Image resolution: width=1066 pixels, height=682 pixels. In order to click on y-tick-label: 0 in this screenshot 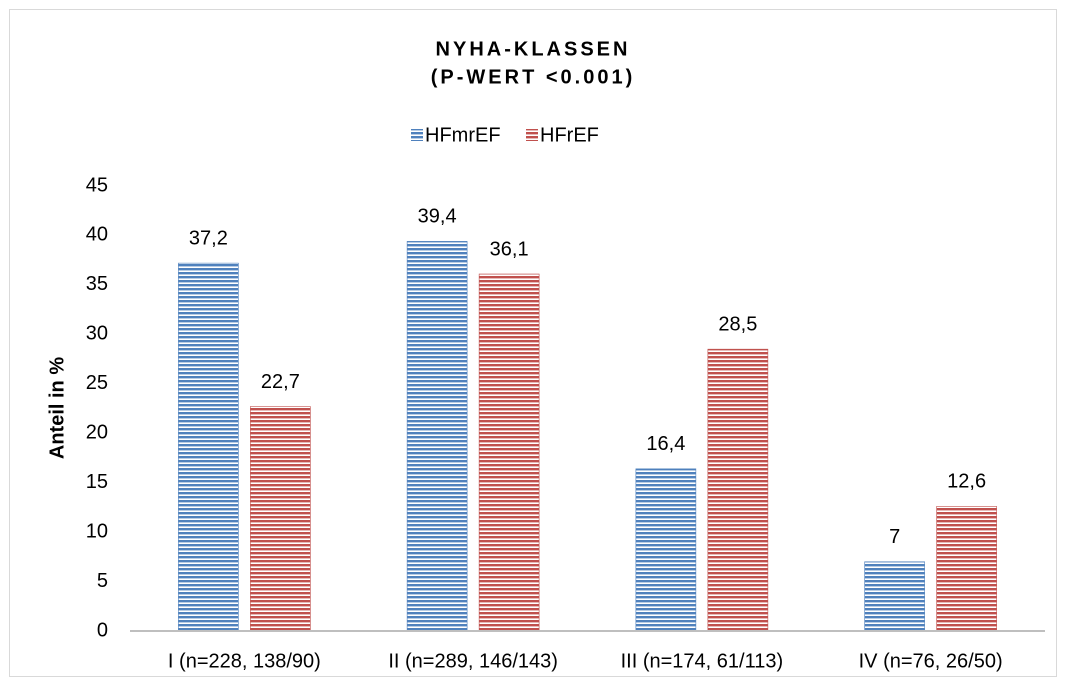, I will do `click(102, 630)`.